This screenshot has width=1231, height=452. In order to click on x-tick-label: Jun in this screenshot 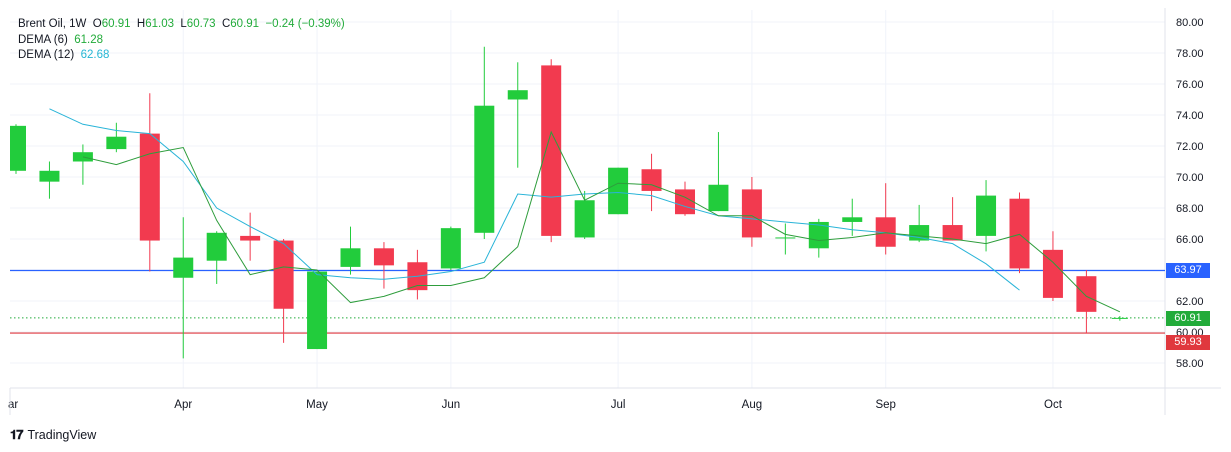, I will do `click(451, 405)`.